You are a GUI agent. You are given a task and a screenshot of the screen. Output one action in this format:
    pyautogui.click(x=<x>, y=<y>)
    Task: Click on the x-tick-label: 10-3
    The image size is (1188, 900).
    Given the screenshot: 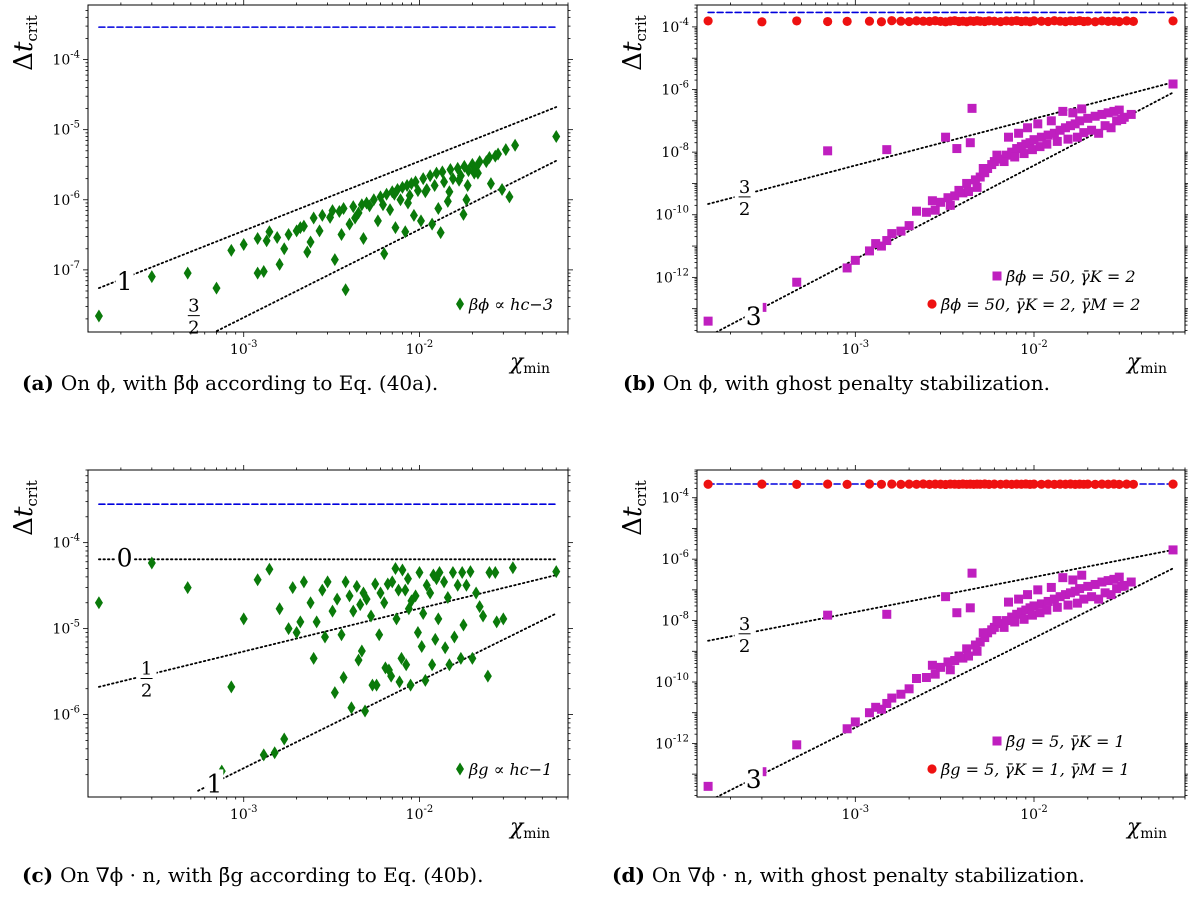 What is the action you would take?
    pyautogui.click(x=856, y=348)
    